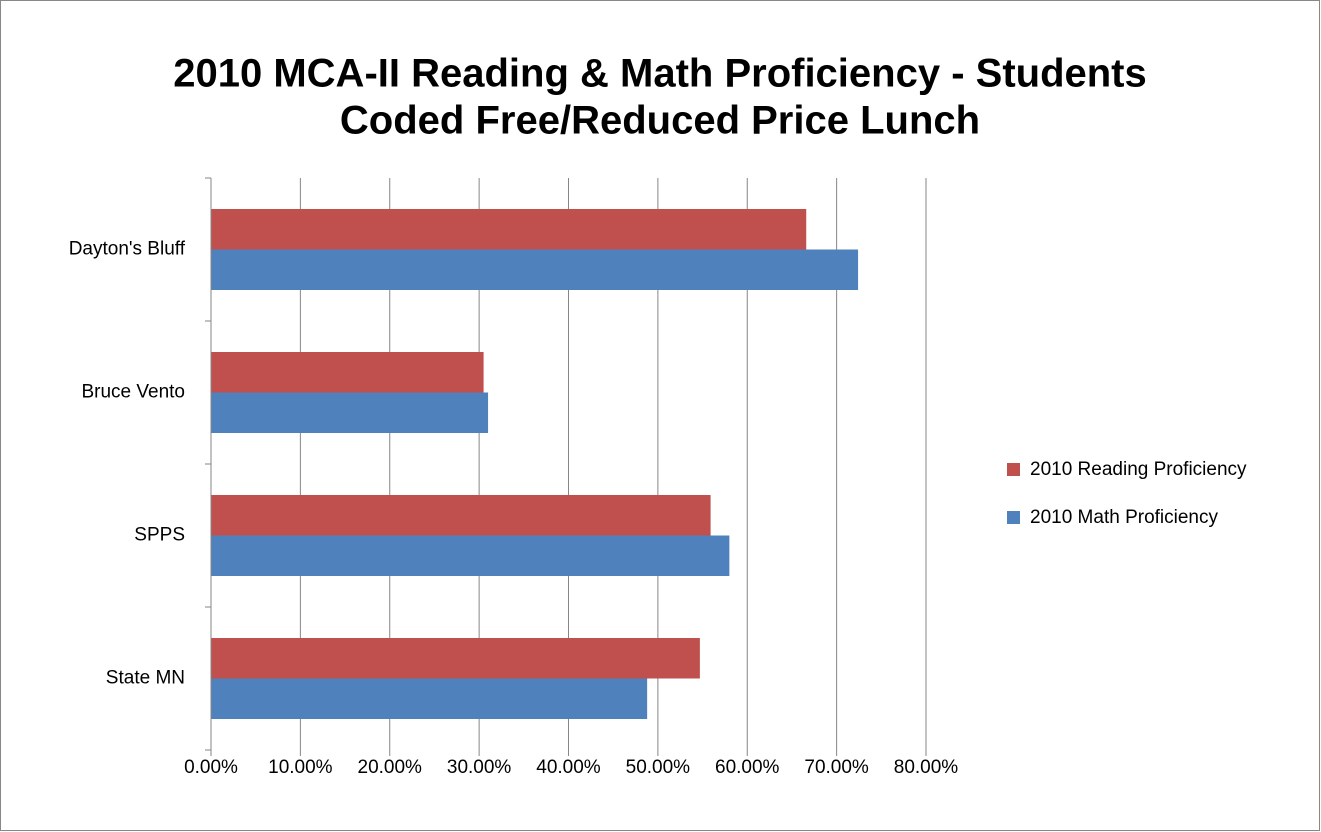 The image size is (1321, 832). What do you see at coordinates (660, 121) in the screenshot?
I see `chart-title: Coded Free/Reduced Price Lunch` at bounding box center [660, 121].